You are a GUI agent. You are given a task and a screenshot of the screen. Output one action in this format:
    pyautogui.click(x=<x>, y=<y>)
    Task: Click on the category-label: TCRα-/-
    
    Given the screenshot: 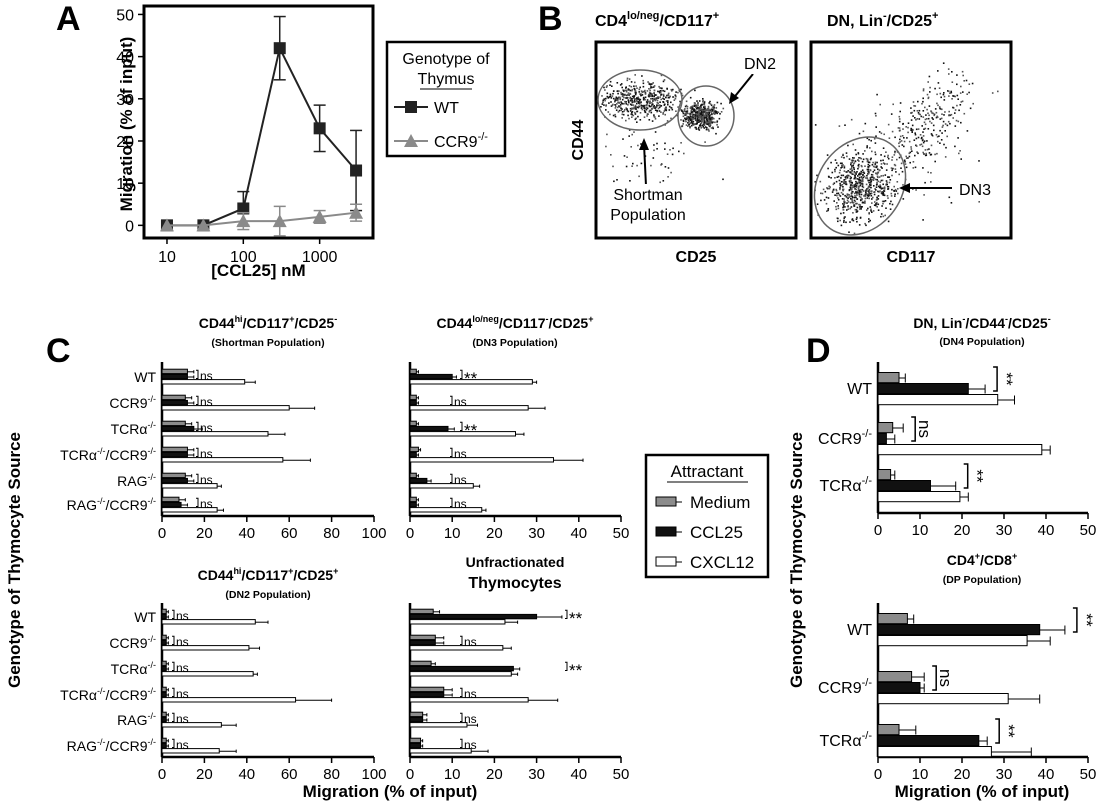 What is the action you would take?
    pyautogui.click(x=133, y=428)
    